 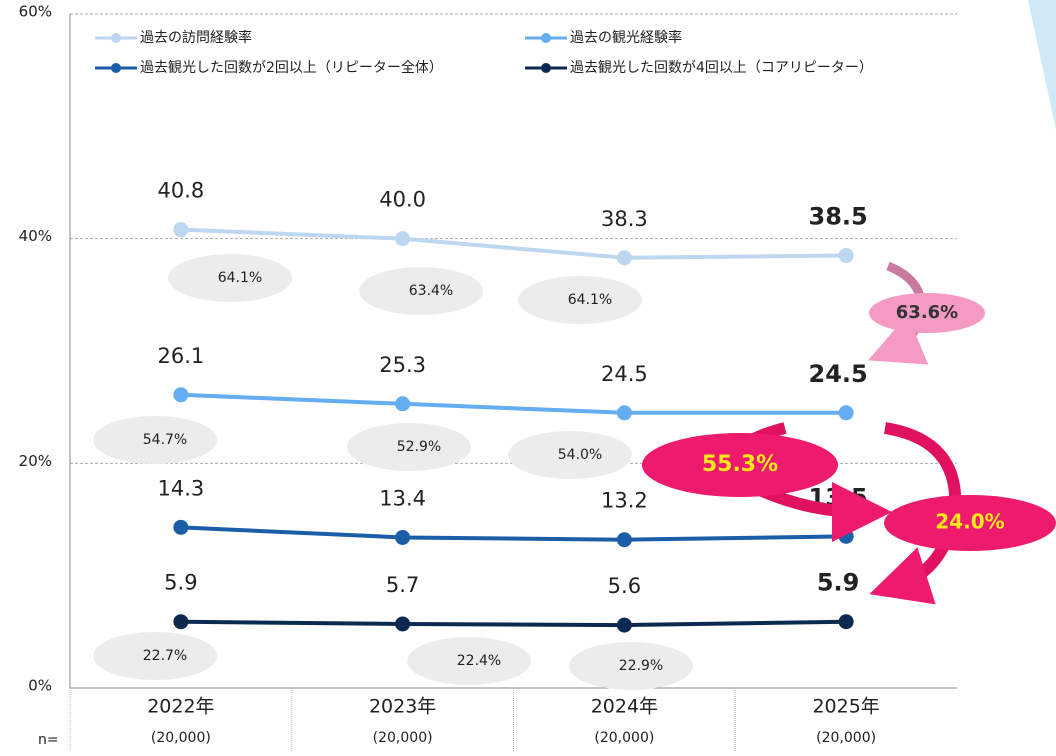 I want to click on value-label: 26.1, so click(x=180, y=356).